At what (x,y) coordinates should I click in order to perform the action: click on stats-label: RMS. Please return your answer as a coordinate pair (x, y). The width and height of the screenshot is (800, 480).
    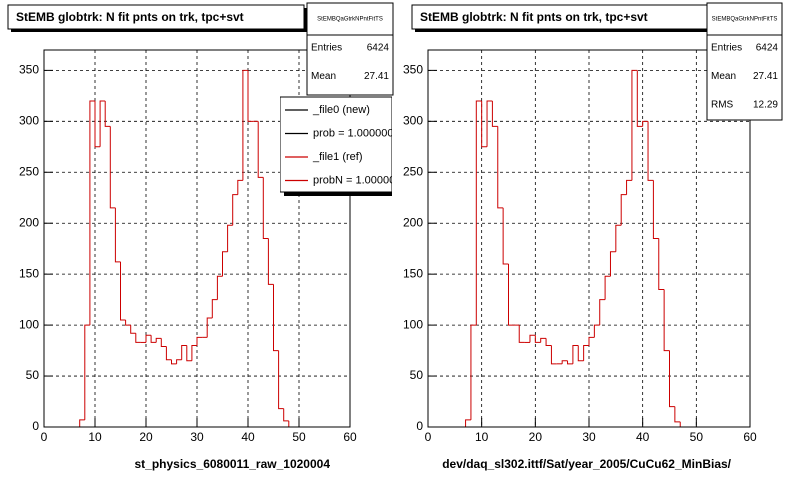
    Looking at the image, I should click on (722, 105).